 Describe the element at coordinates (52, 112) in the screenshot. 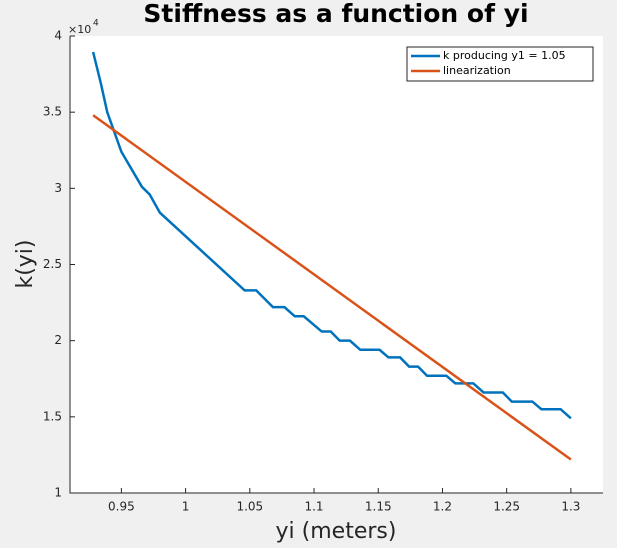

I see `y-tick-label: 3.5` at that location.